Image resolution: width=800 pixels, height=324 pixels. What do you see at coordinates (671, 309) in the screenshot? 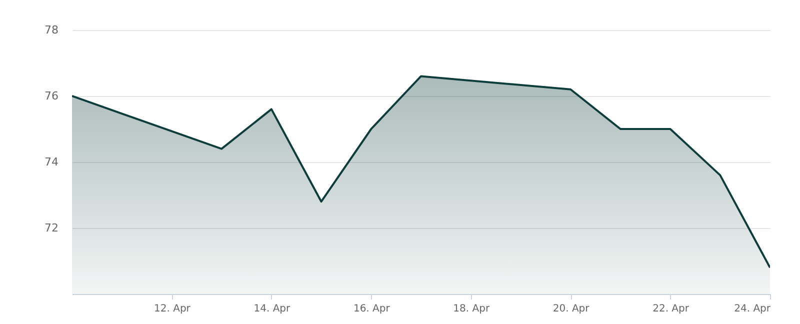
I see `x-tick-label: 22. Apr` at bounding box center [671, 309].